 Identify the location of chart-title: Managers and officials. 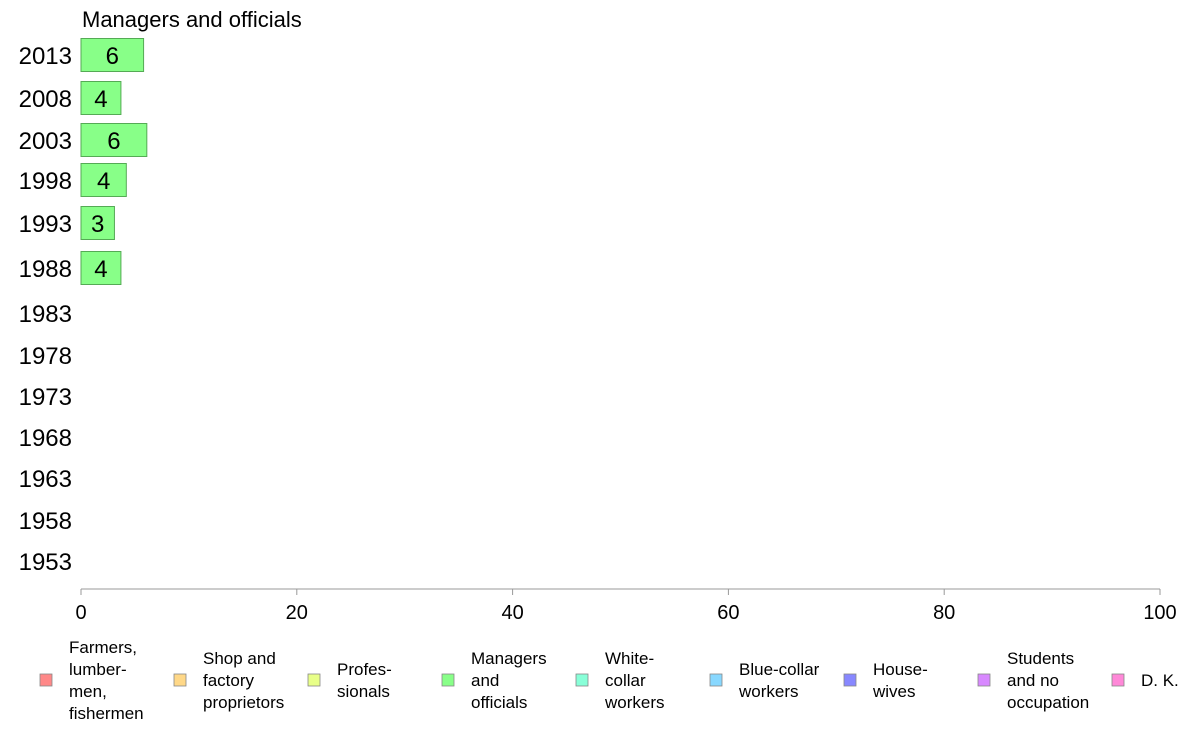
(192, 19).